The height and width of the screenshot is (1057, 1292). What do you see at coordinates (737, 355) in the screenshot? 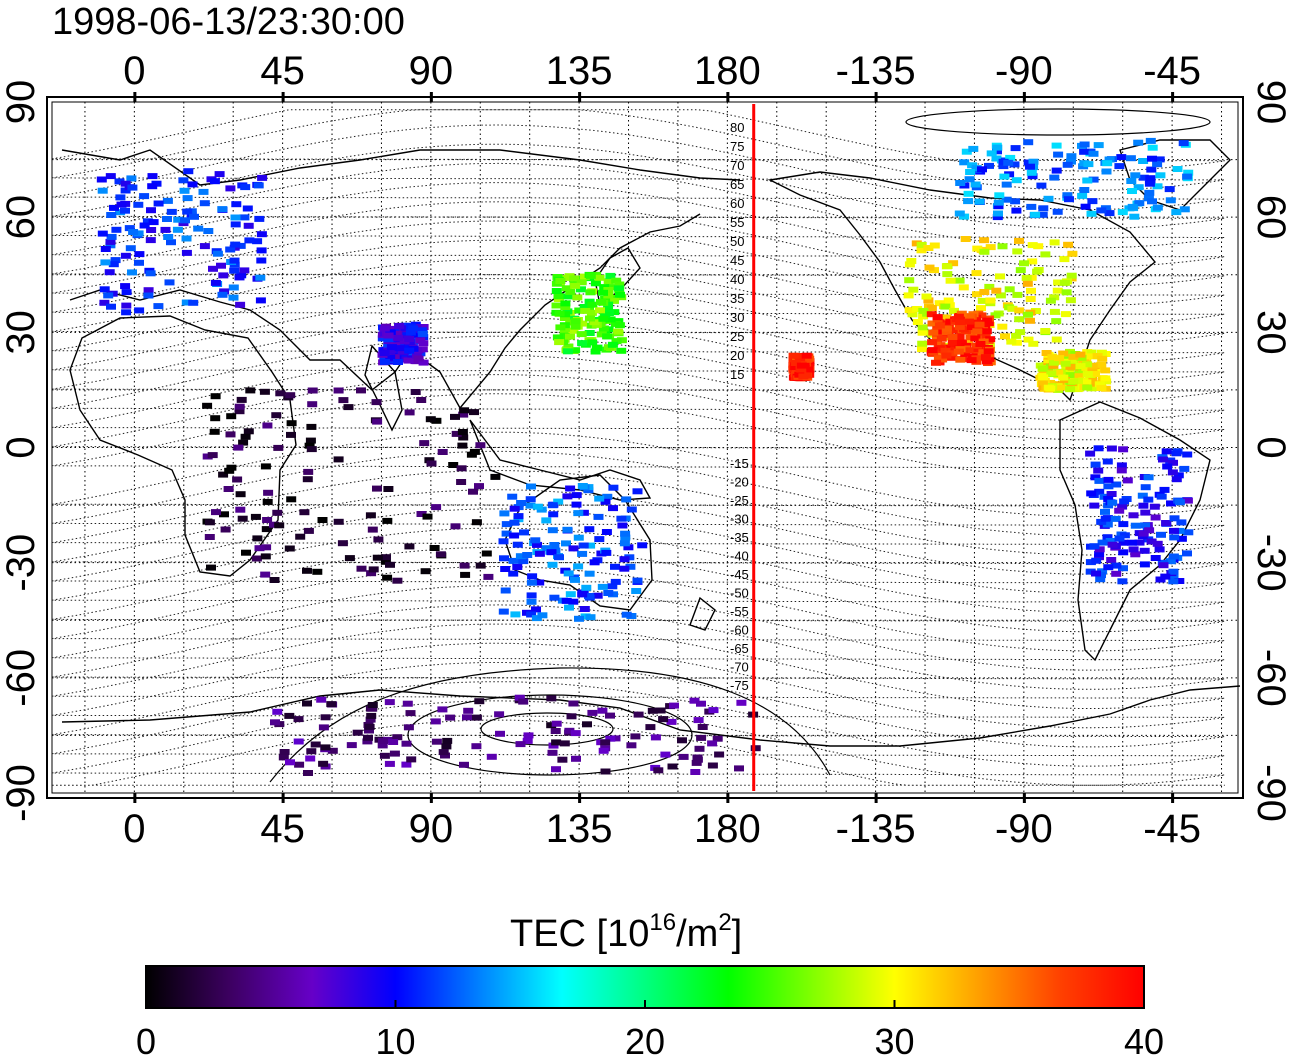
I see `contour-label: 20` at bounding box center [737, 355].